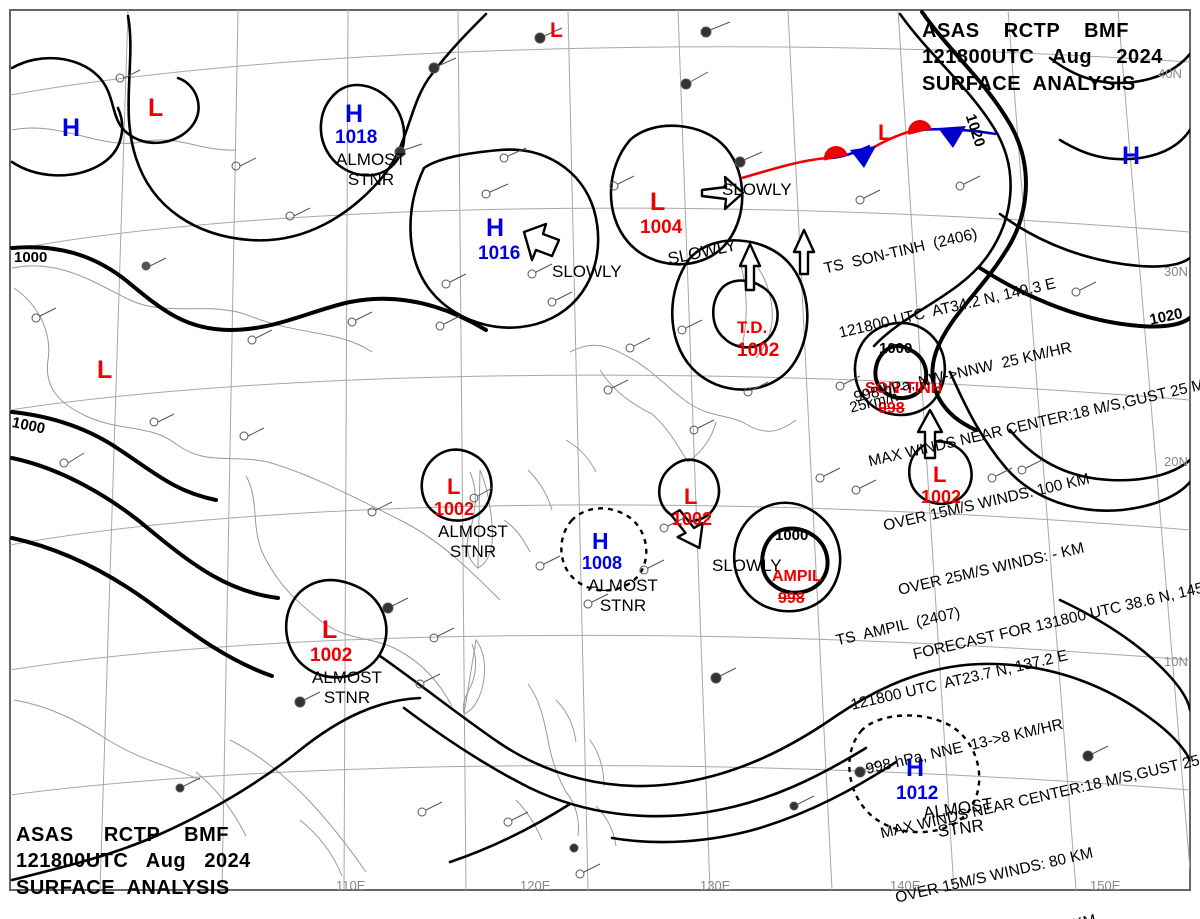 The width and height of the screenshot is (1200, 919). What do you see at coordinates (785, 168) in the screenshot?
I see `warm-front-line` at bounding box center [785, 168].